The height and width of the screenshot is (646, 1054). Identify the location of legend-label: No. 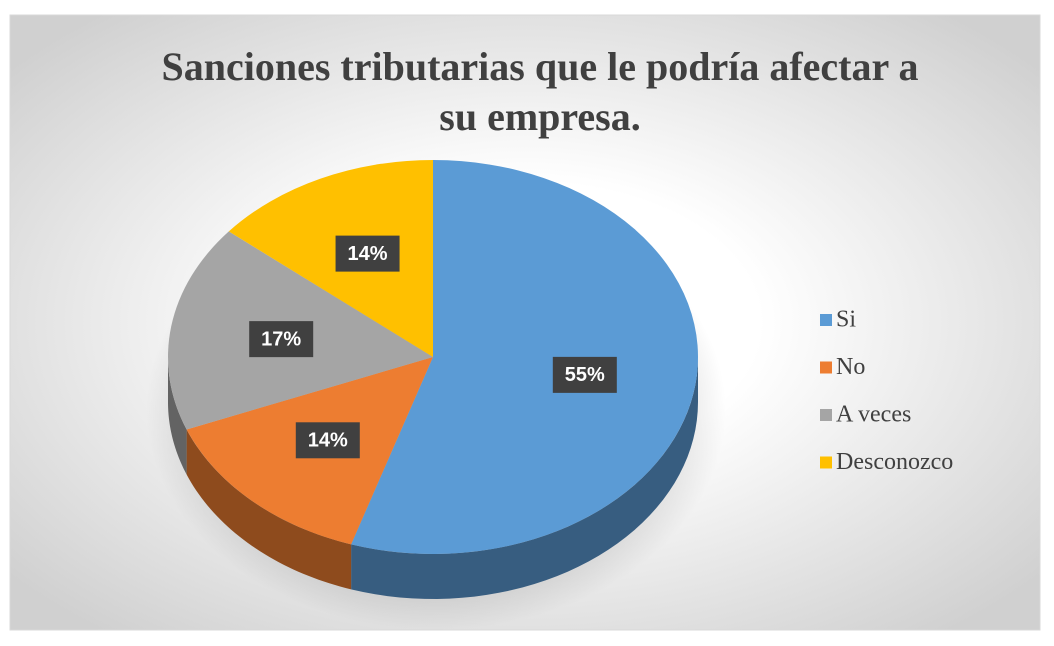
(850, 367).